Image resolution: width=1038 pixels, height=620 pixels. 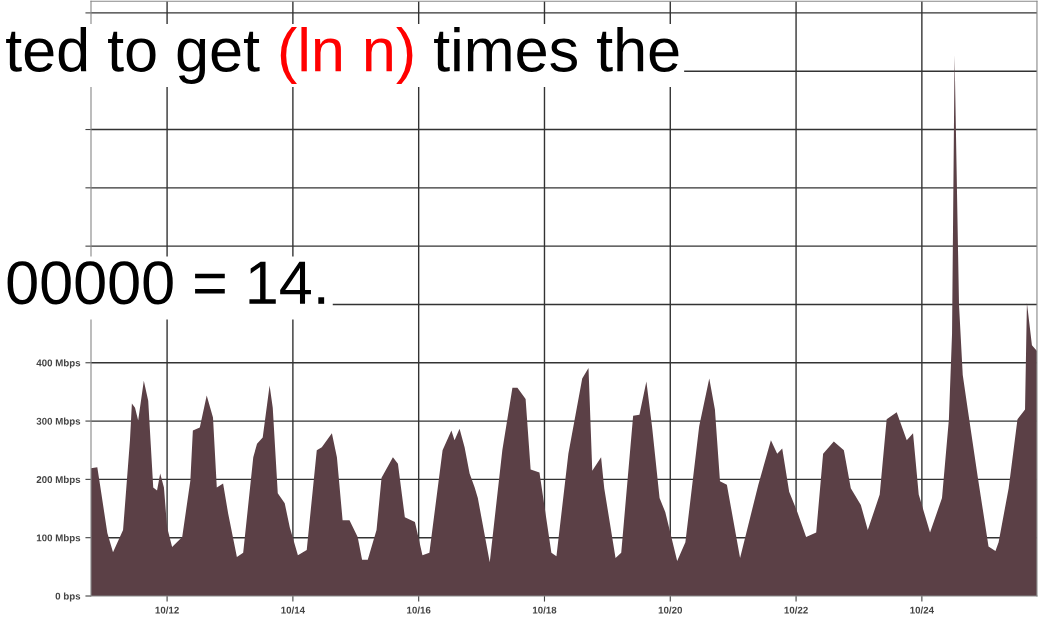 What do you see at coordinates (167, 610) in the screenshot?
I see `x-tick-label: 10/12` at bounding box center [167, 610].